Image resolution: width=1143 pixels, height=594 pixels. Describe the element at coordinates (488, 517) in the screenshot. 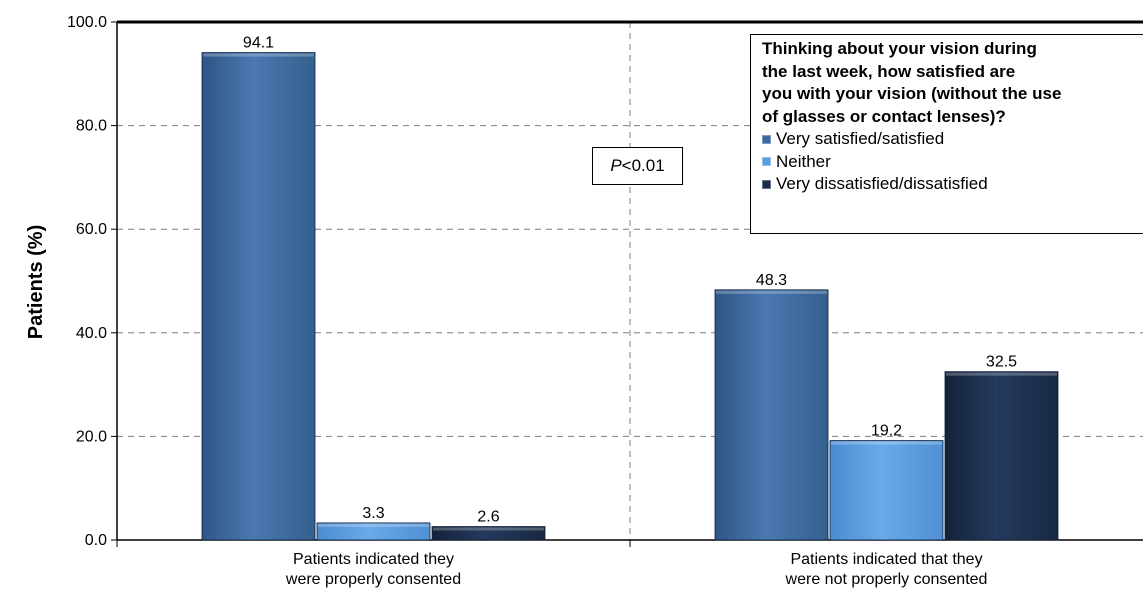

I see `data-label: 2.6` at that location.